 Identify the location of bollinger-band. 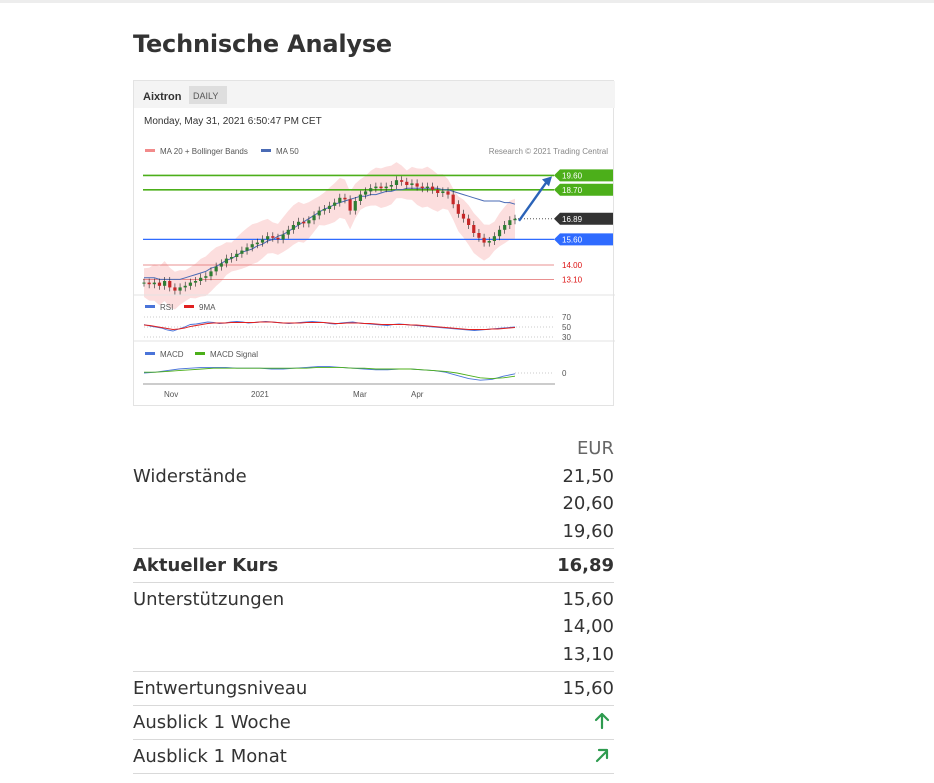
(329, 236).